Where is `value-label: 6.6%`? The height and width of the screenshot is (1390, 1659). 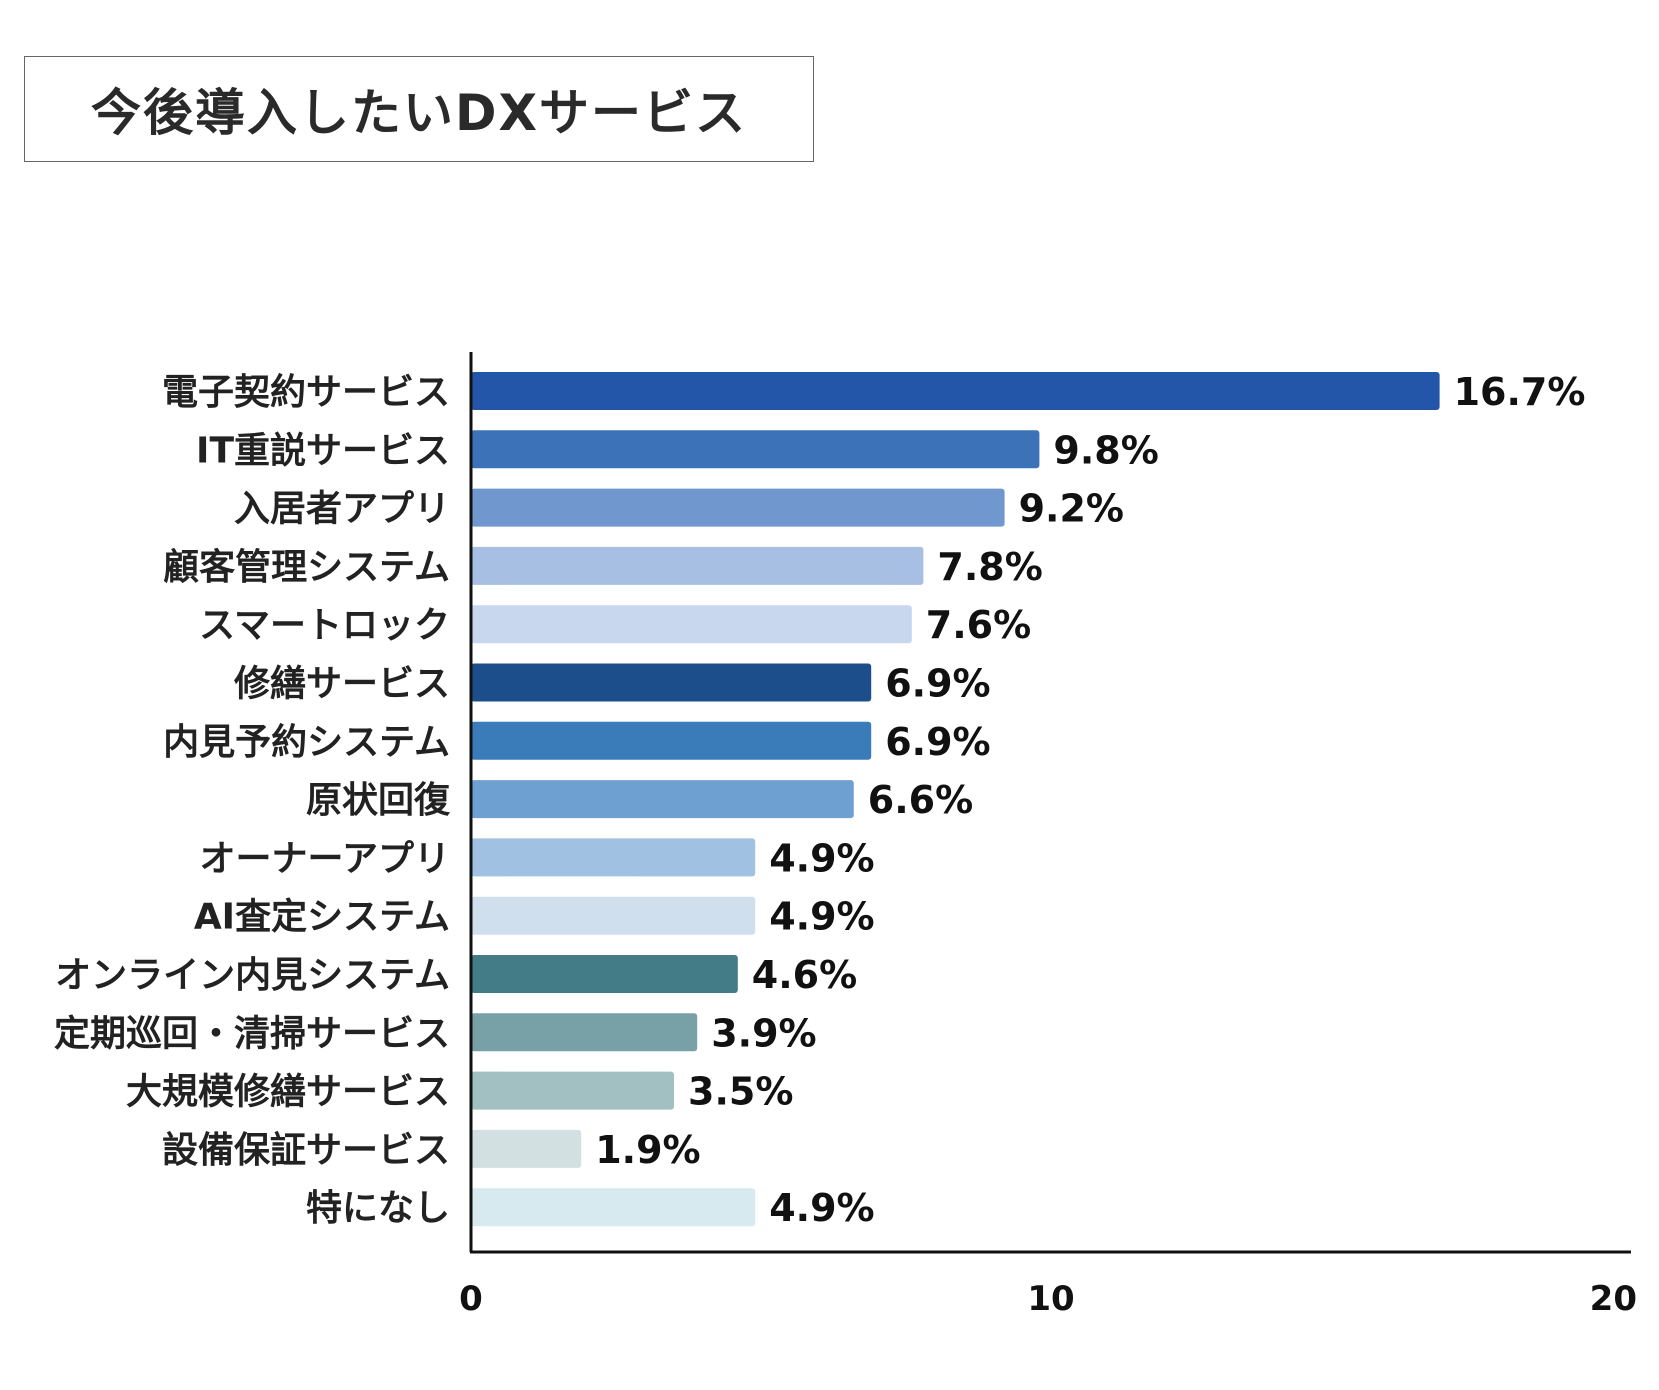 value-label: 6.6% is located at coordinates (920, 800).